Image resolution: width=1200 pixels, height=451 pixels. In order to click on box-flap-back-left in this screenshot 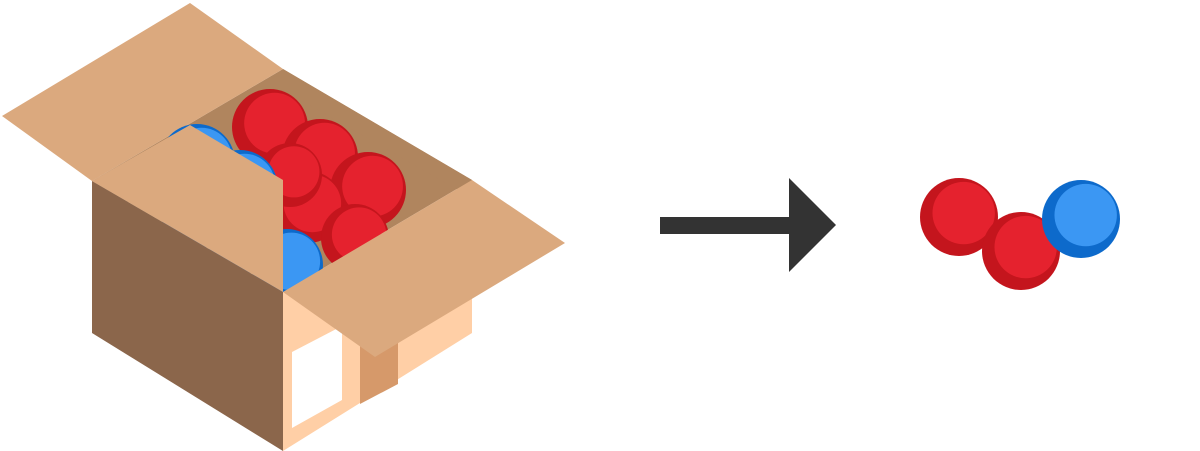, I will do `click(142, 92)`.